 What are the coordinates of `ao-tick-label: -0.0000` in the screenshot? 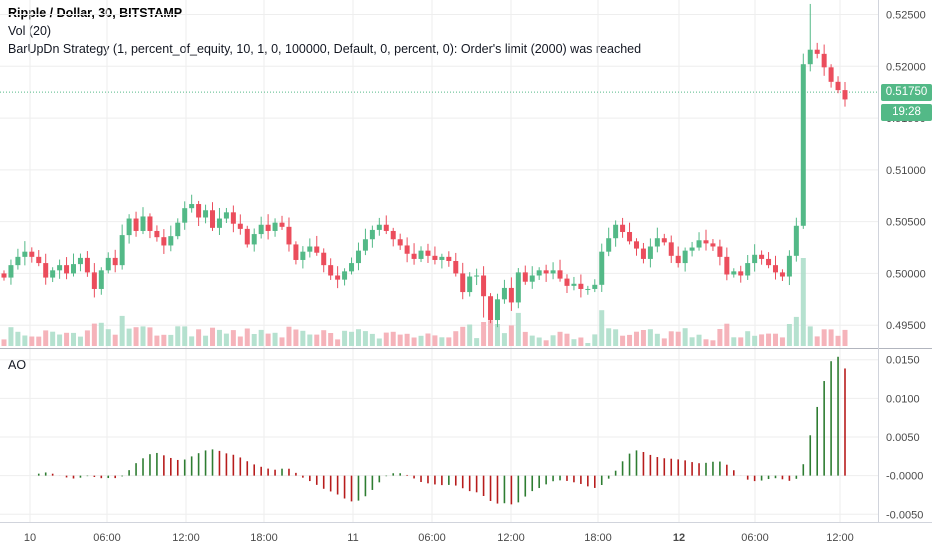 It's located at (904, 477).